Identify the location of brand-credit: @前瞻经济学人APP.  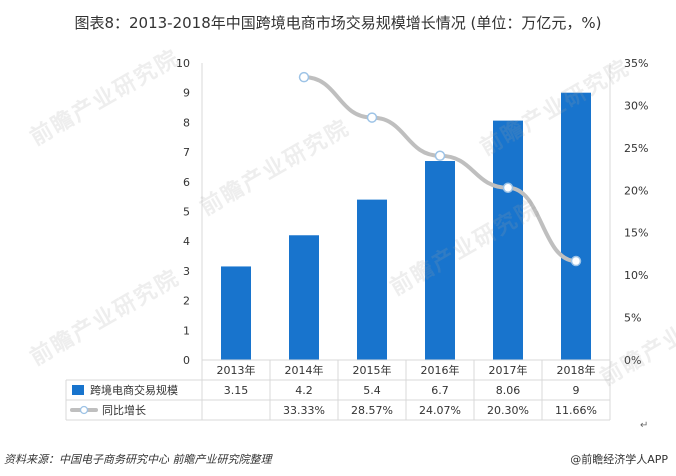
(619, 459).